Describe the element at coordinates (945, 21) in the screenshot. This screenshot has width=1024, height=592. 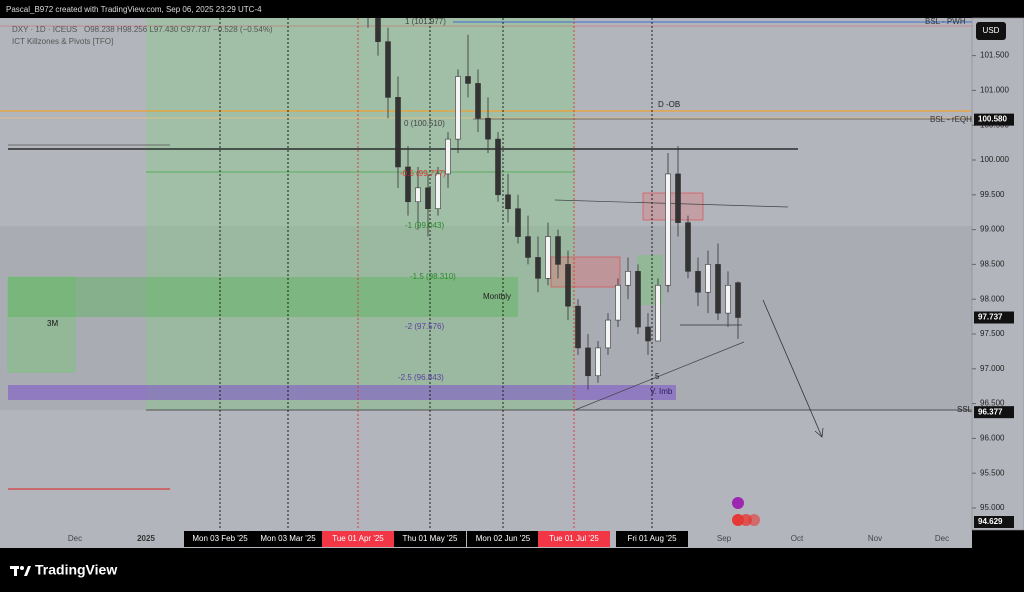
I see `annotation: BSL - PWH` at that location.